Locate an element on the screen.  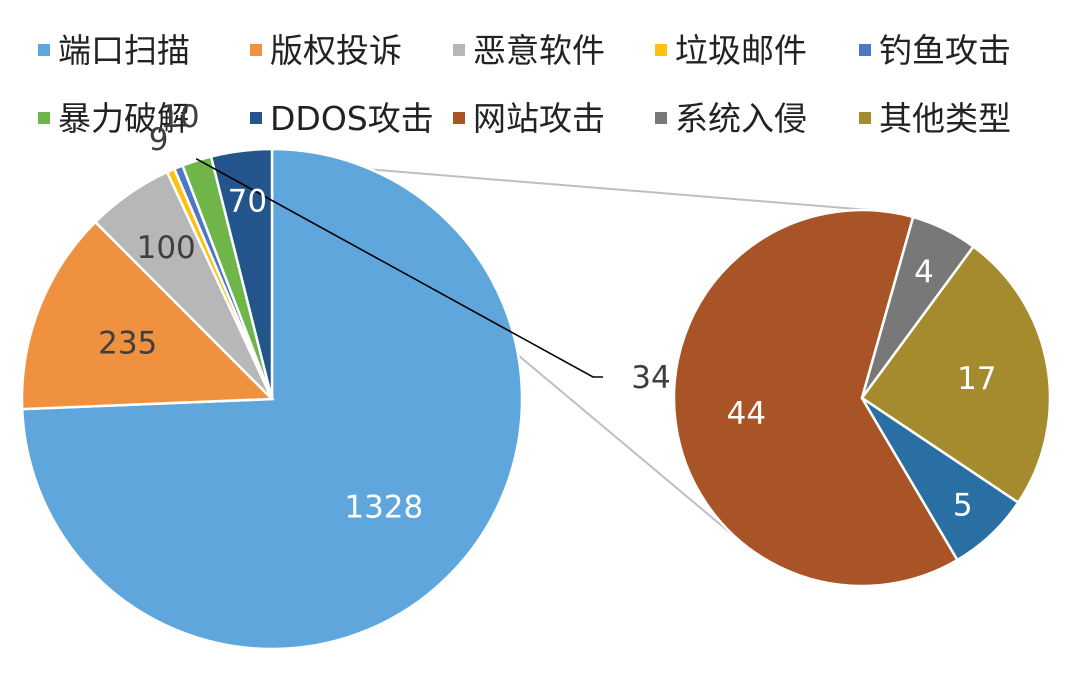
pie-slice-secondary-s2 is located at coordinates (956, 374).